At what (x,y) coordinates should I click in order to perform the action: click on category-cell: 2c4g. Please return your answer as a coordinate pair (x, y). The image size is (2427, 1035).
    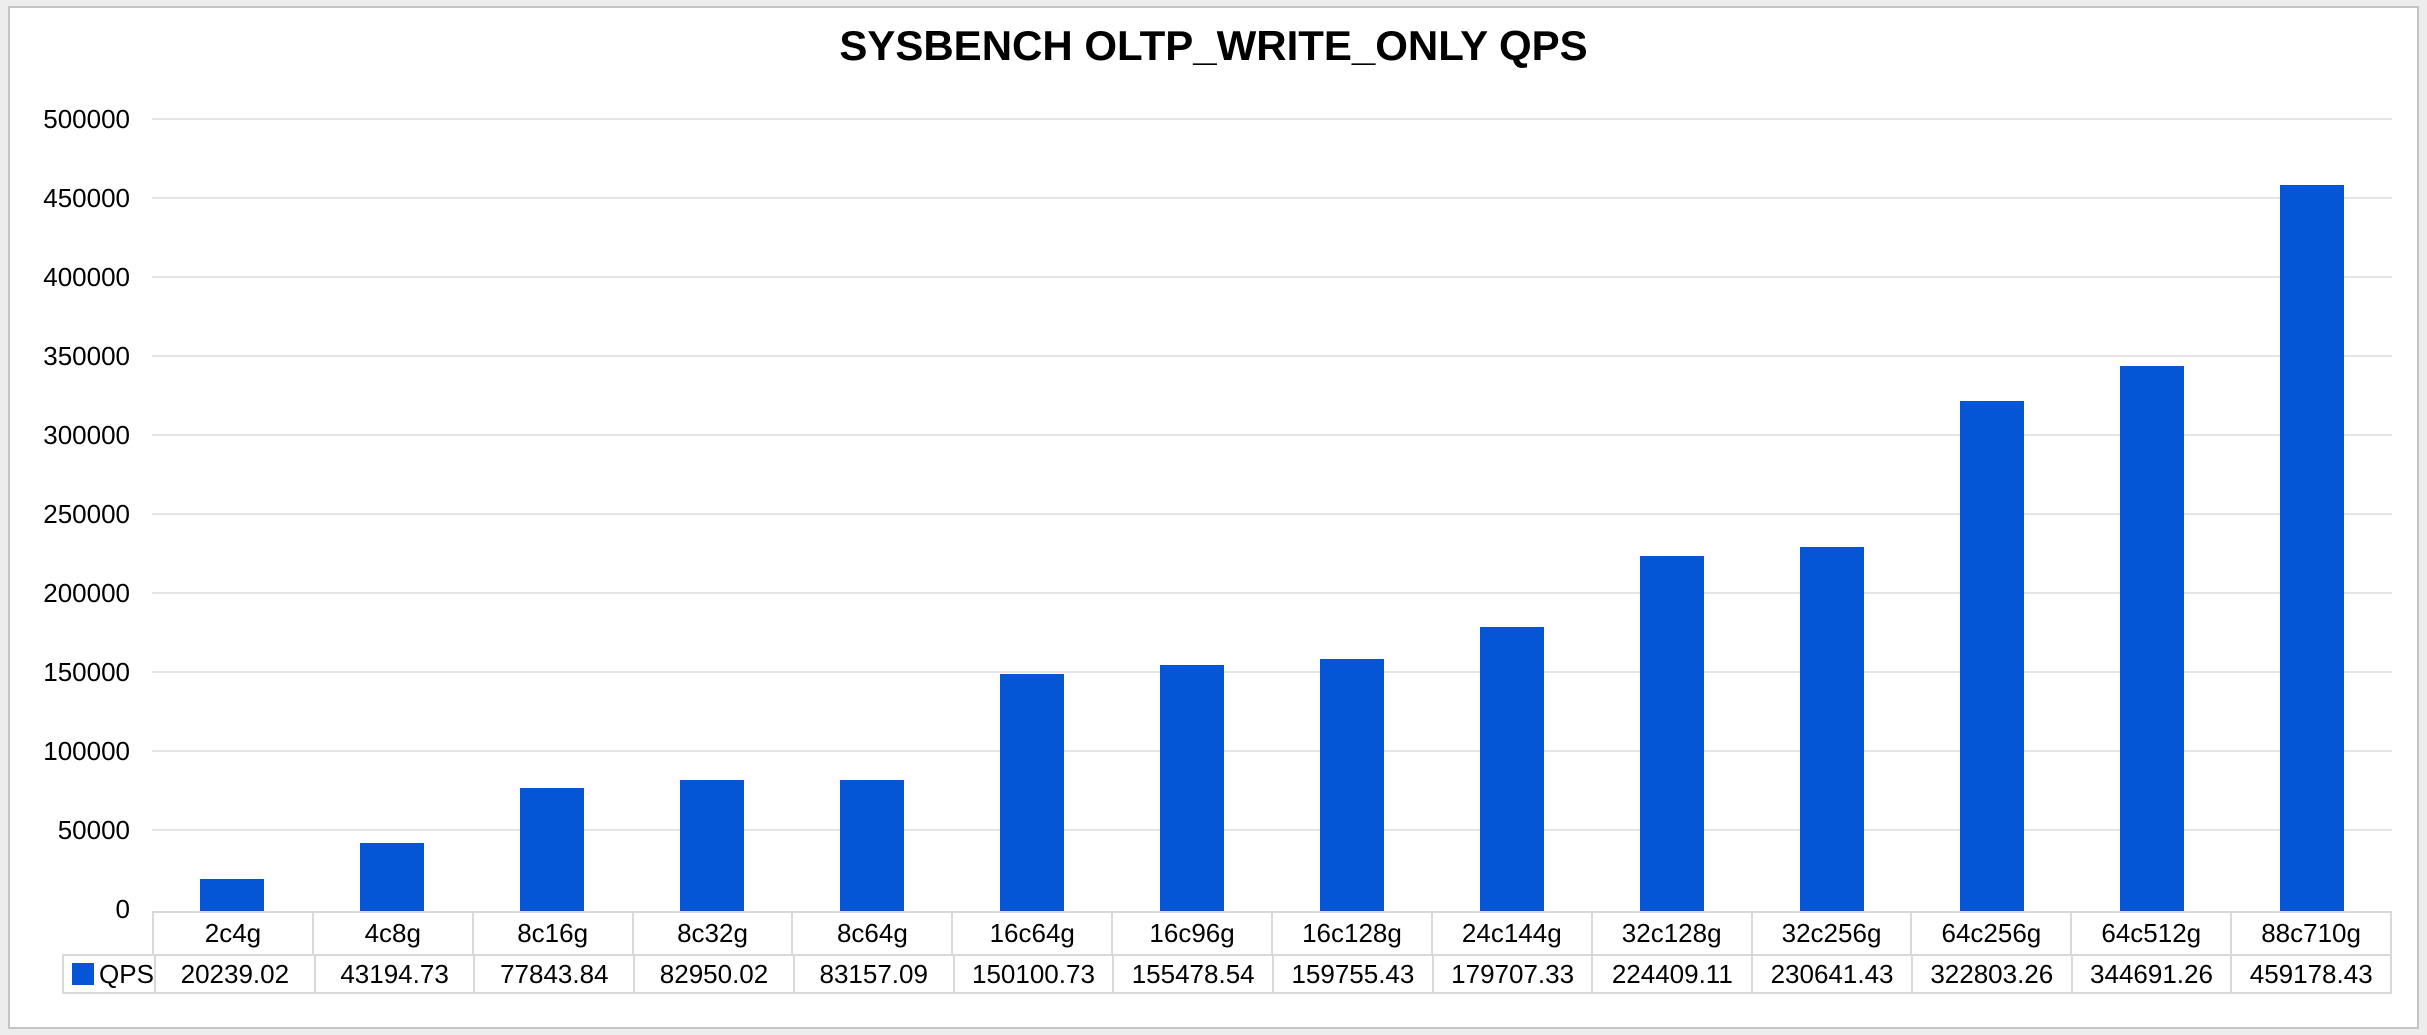
    Looking at the image, I should click on (233, 933).